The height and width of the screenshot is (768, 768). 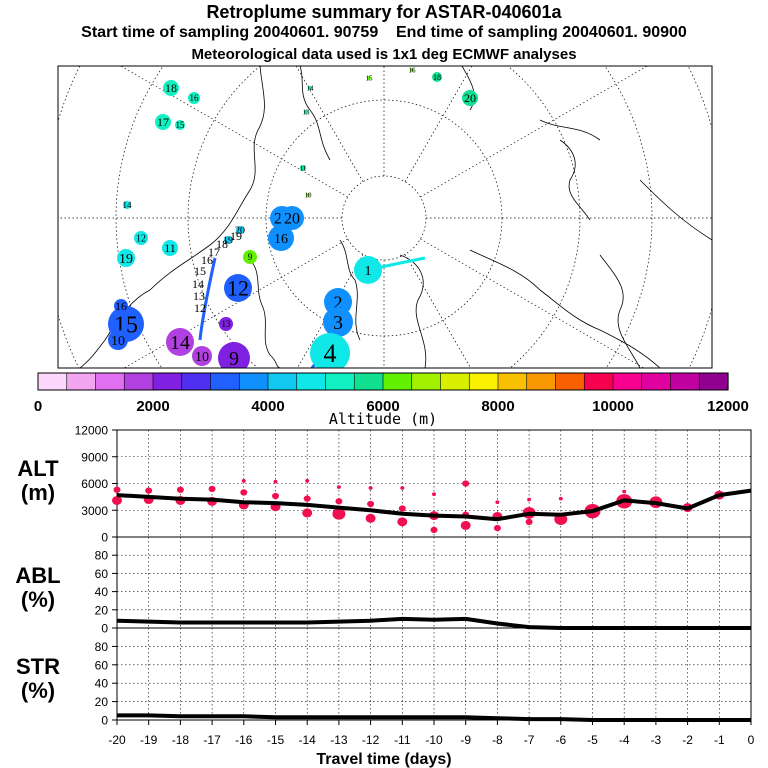 I want to click on x-tick-label: -20, so click(x=117, y=740).